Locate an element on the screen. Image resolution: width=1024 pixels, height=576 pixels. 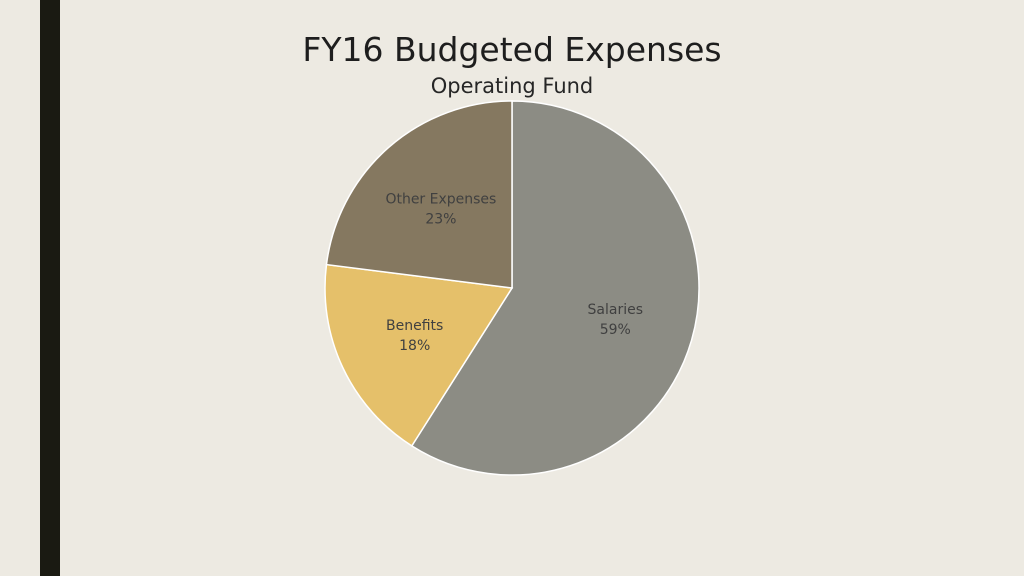
pie-slice-benefits is located at coordinates (419, 355).